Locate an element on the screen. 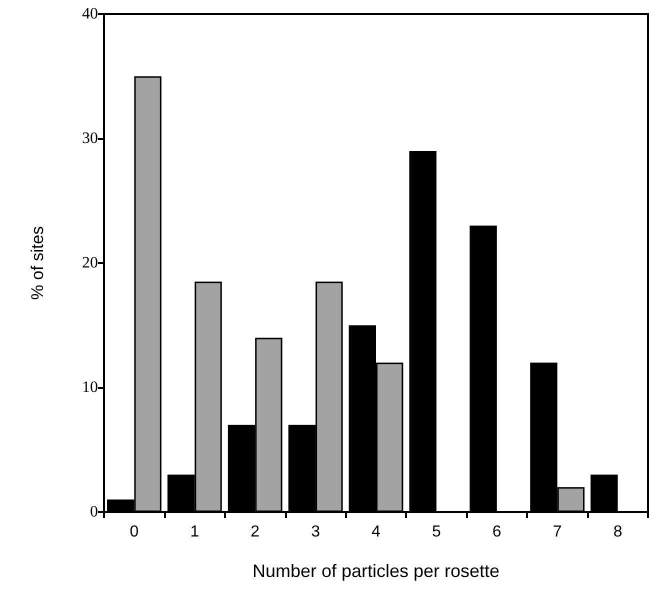 This screenshot has height=596, width=654. y-axis-title: % of sites is located at coordinates (37, 263).